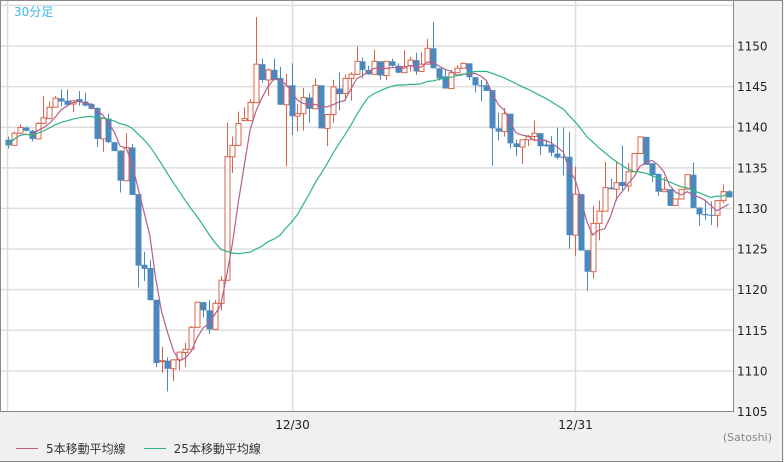 The image size is (784, 462). I want to click on y-tick-label: 1110, so click(752, 371).